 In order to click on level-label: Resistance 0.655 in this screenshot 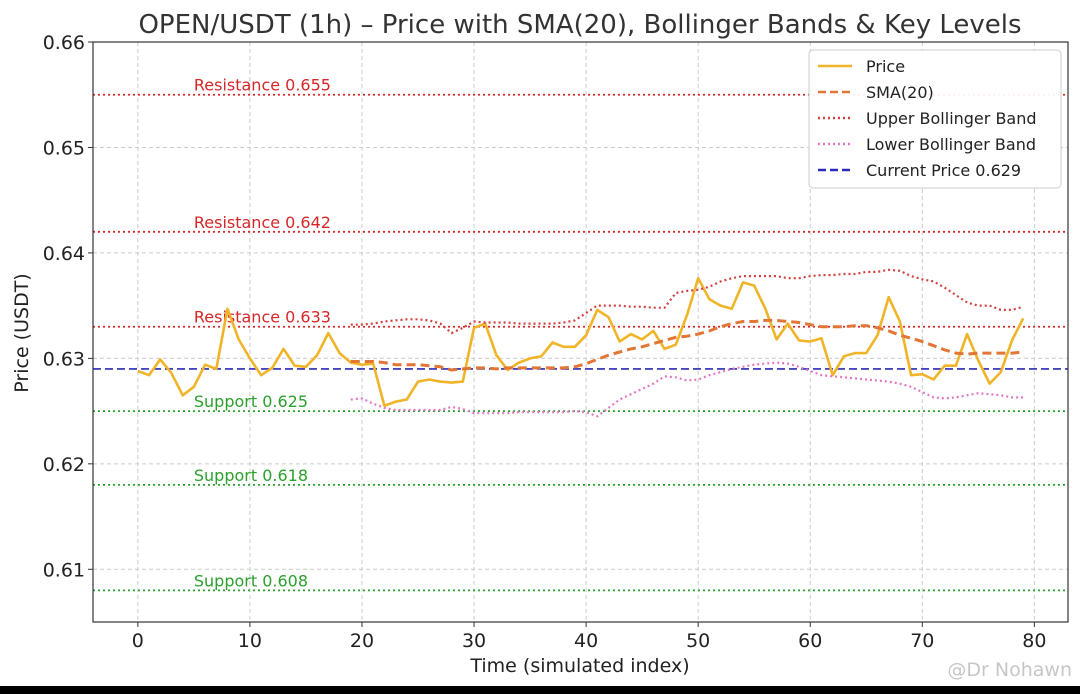, I will do `click(262, 85)`.